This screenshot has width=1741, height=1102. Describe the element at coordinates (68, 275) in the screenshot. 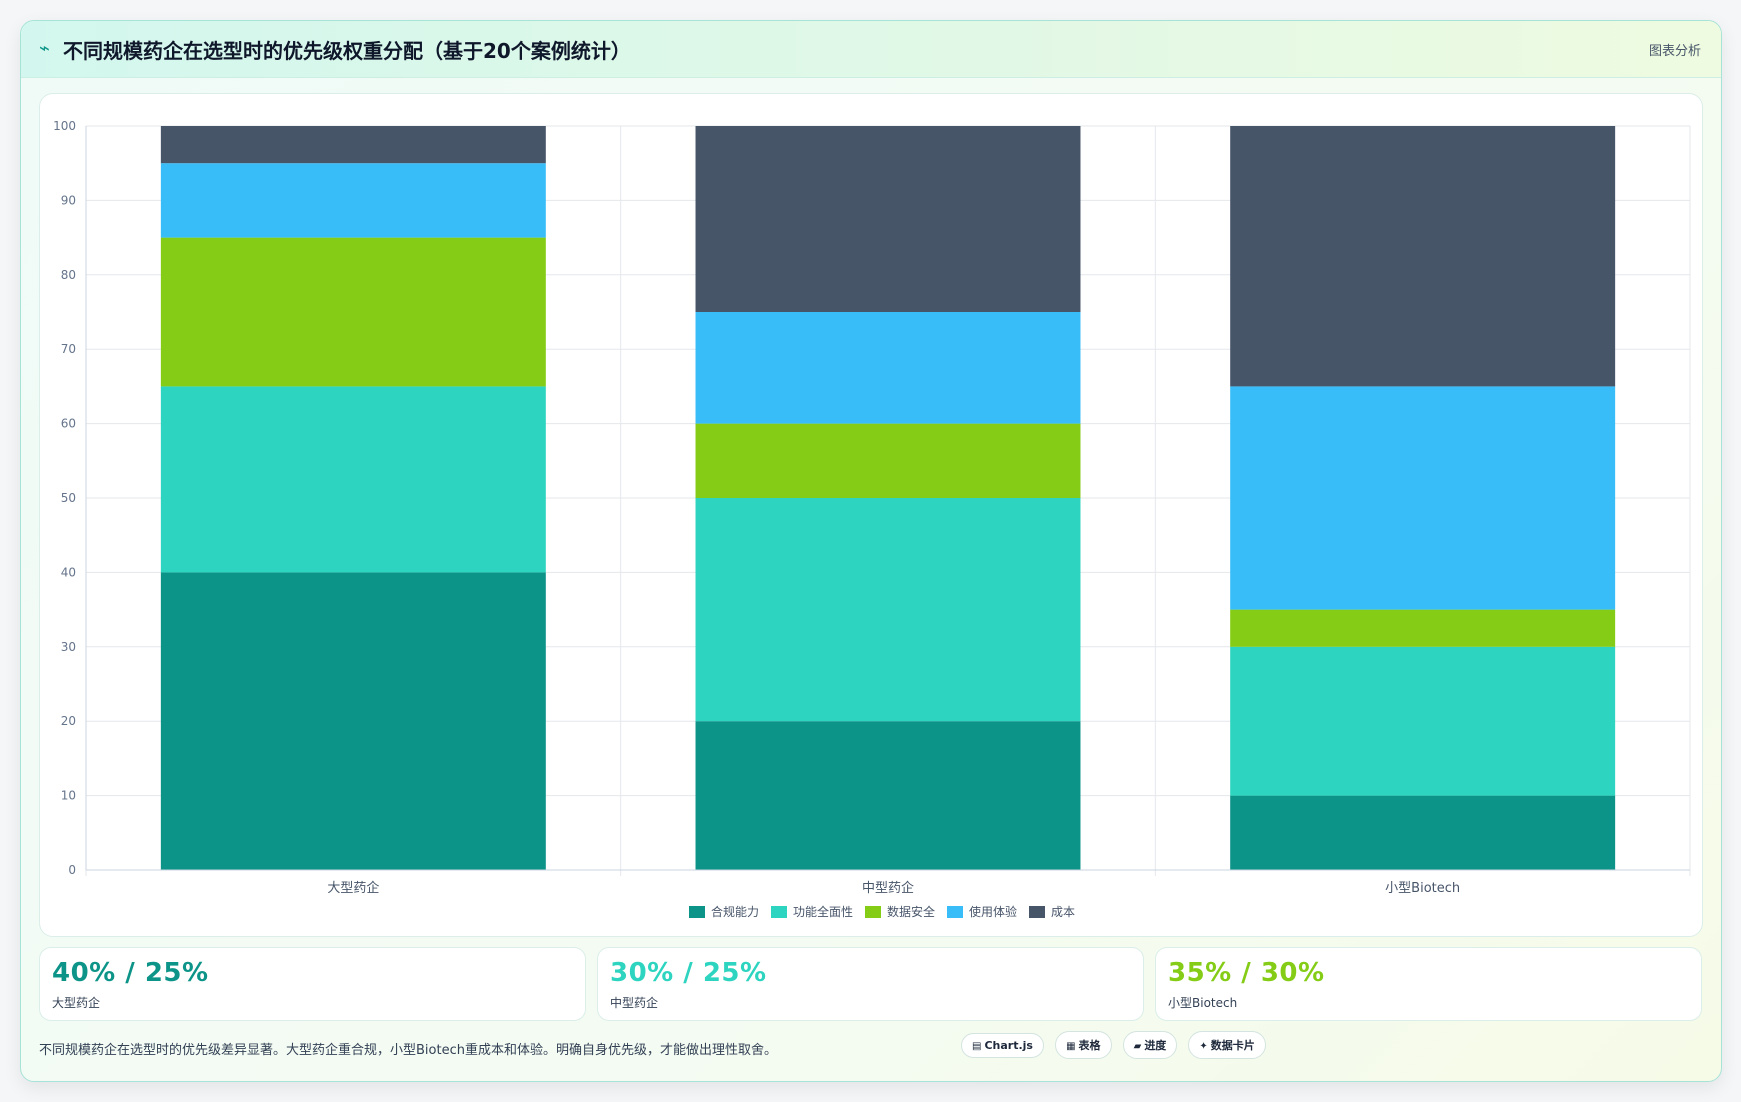

I see `y-tick-label: 80` at that location.